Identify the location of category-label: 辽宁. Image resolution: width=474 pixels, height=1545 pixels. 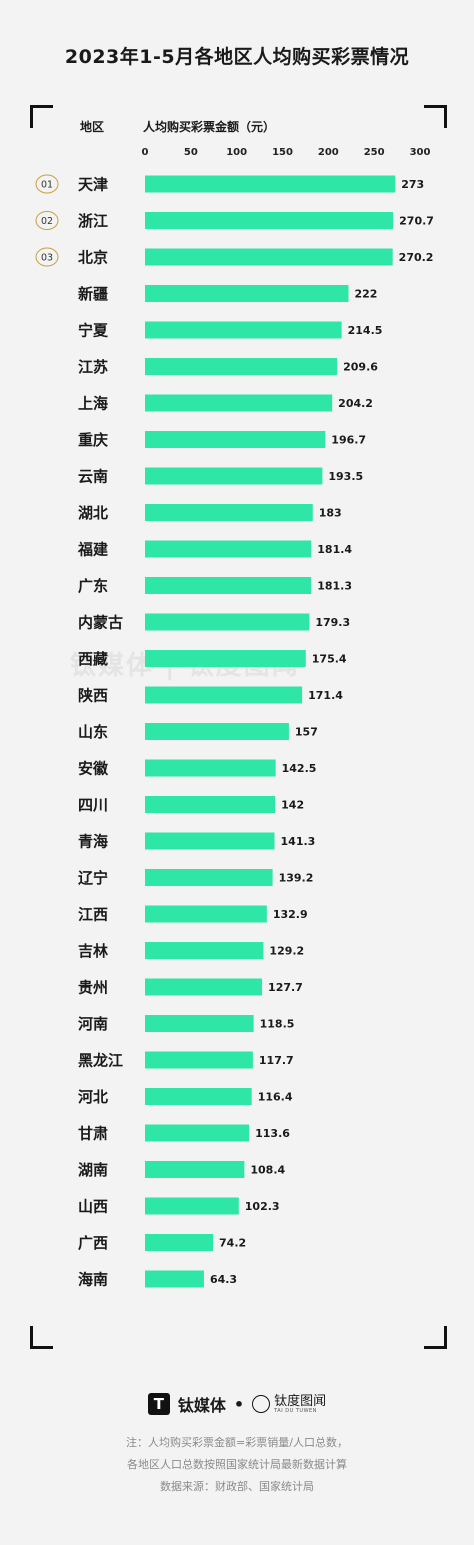
(93, 878).